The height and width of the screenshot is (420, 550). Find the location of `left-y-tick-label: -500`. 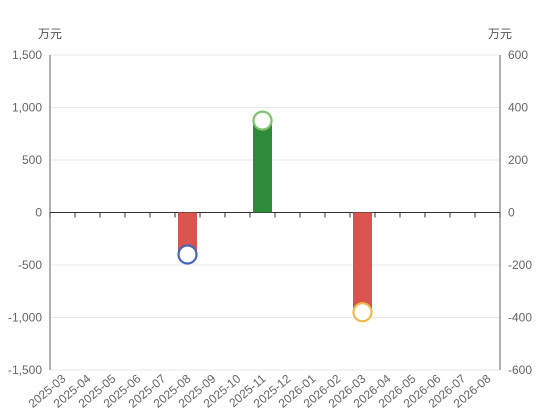

left-y-tick-label: -500 is located at coordinates (30, 265).